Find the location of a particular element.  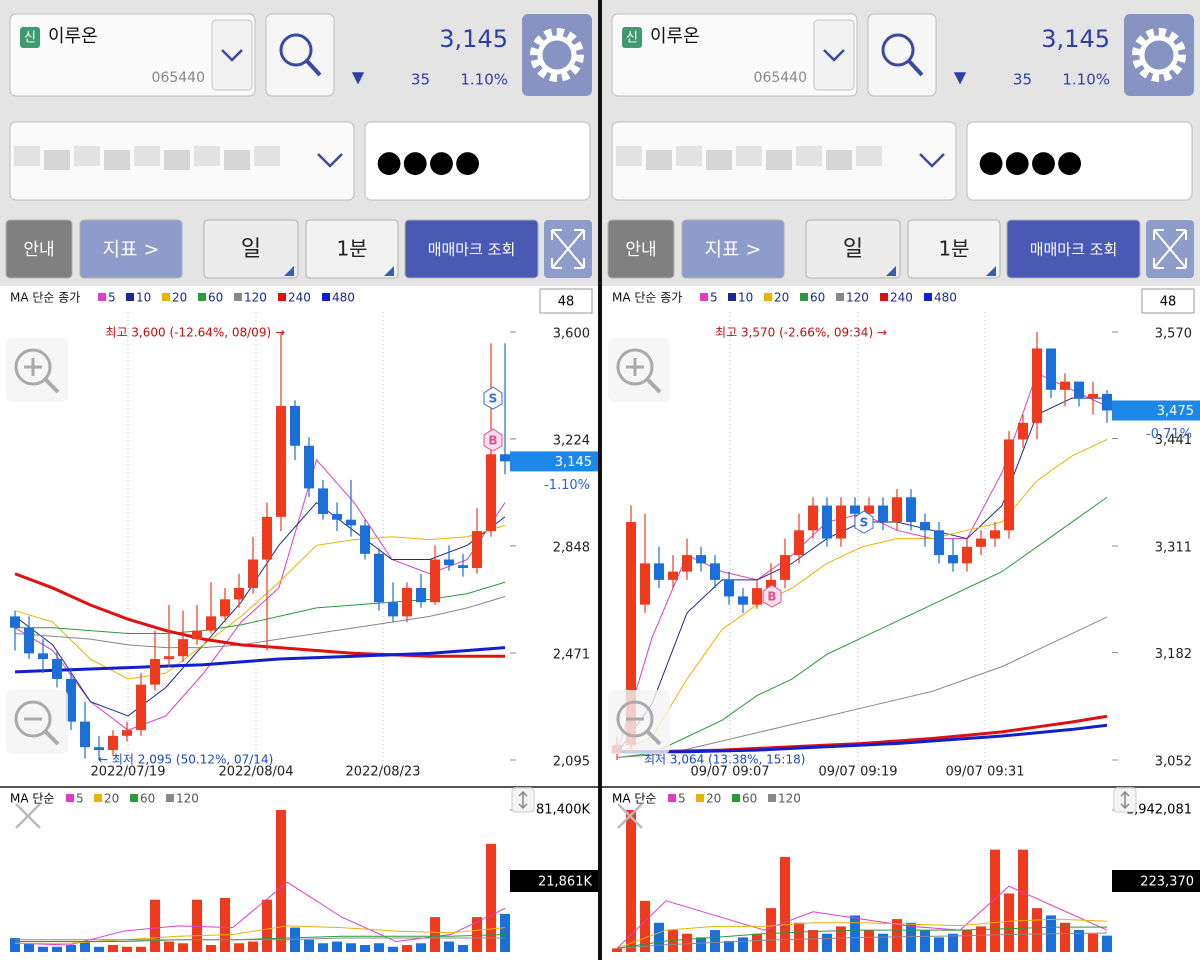

corner-mark is located at coordinates (389, 271).